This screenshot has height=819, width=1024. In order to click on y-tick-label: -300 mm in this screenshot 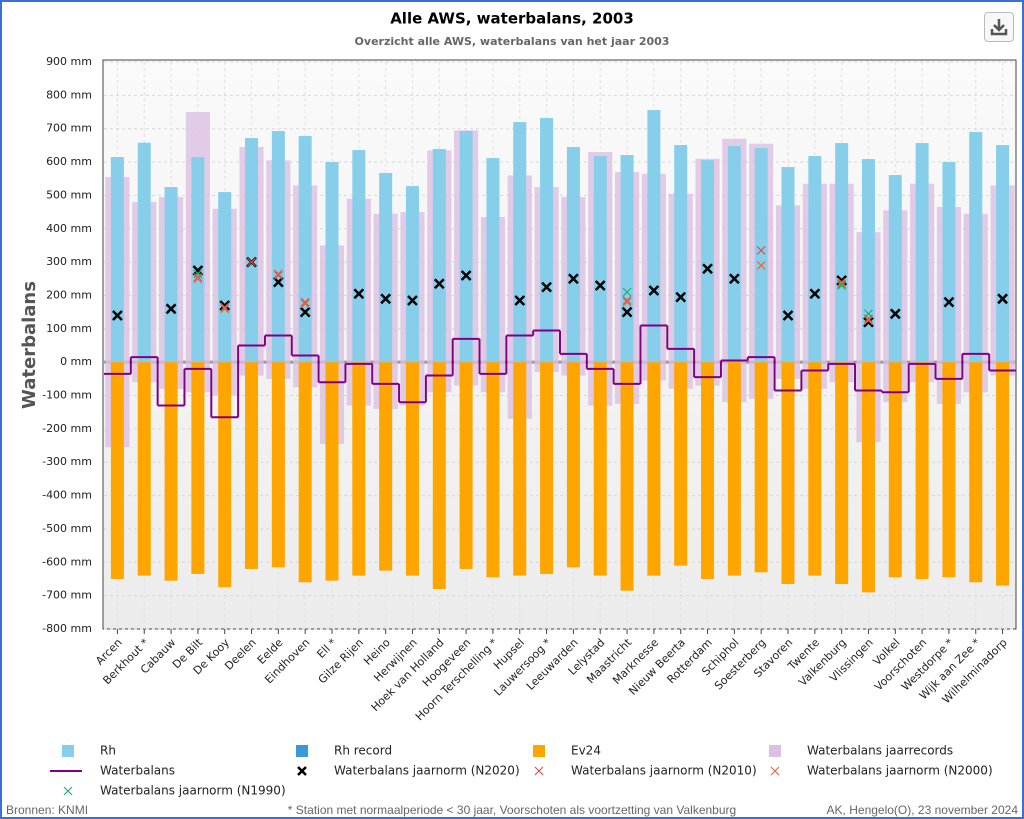, I will do `click(67, 461)`.